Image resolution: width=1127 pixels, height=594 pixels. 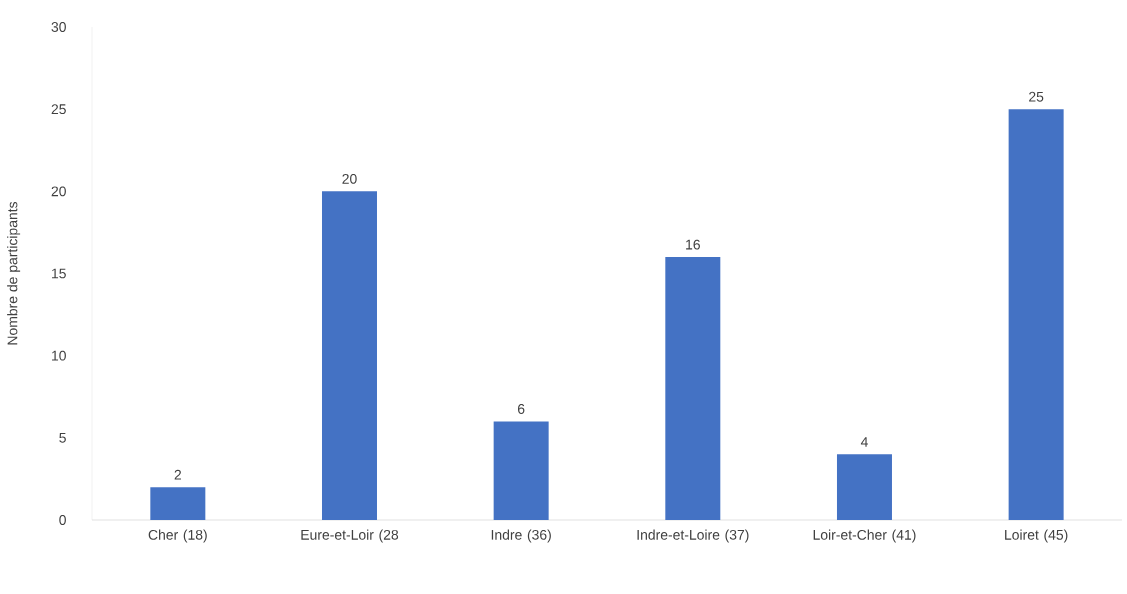 What do you see at coordinates (59, 355) in the screenshot?
I see `y-tick-label: 10` at bounding box center [59, 355].